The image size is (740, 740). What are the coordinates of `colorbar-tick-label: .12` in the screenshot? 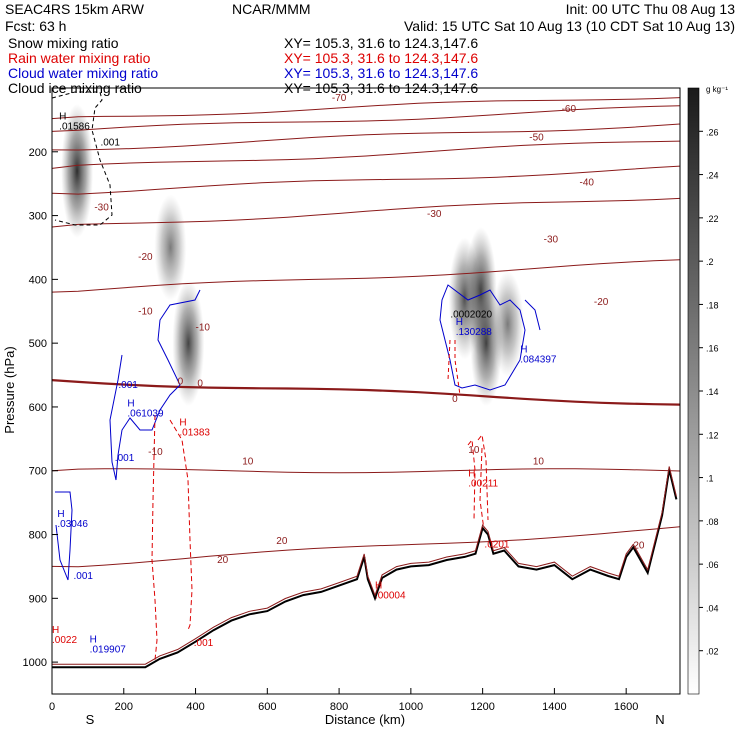 It's located at (712, 435).